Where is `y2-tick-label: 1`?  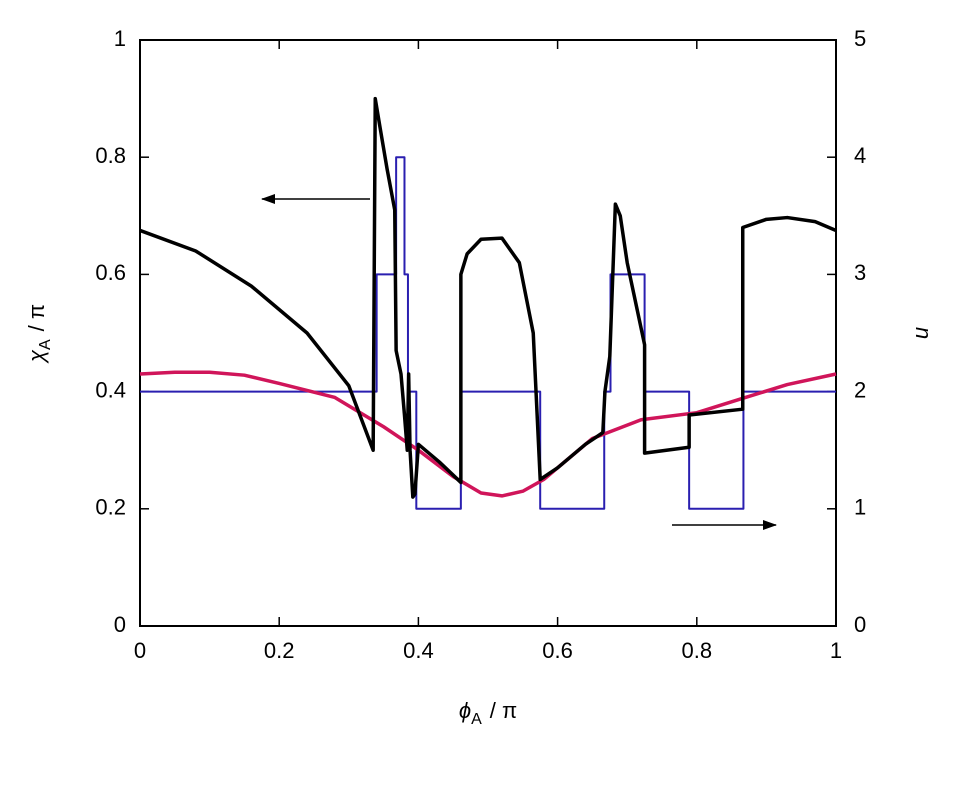 y2-tick-label: 1 is located at coordinates (860, 507).